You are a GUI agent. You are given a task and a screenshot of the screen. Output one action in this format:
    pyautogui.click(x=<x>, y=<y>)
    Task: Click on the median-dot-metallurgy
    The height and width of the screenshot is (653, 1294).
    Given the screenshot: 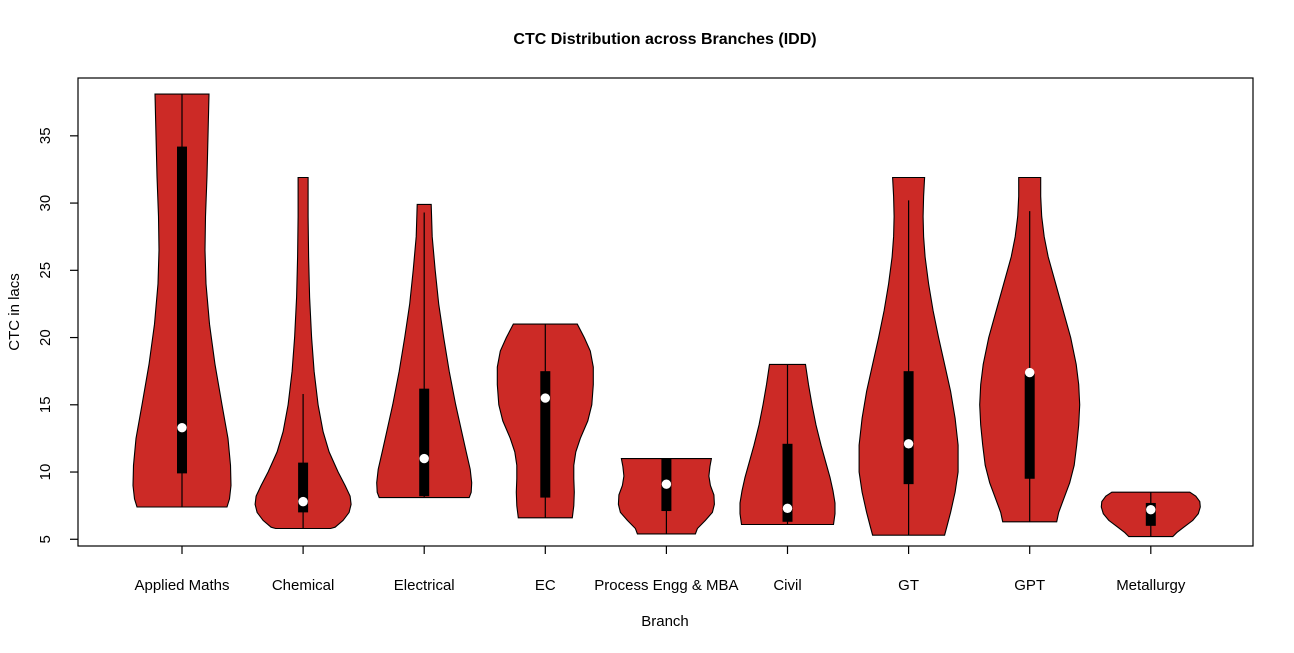 What is the action you would take?
    pyautogui.click(x=1151, y=509)
    